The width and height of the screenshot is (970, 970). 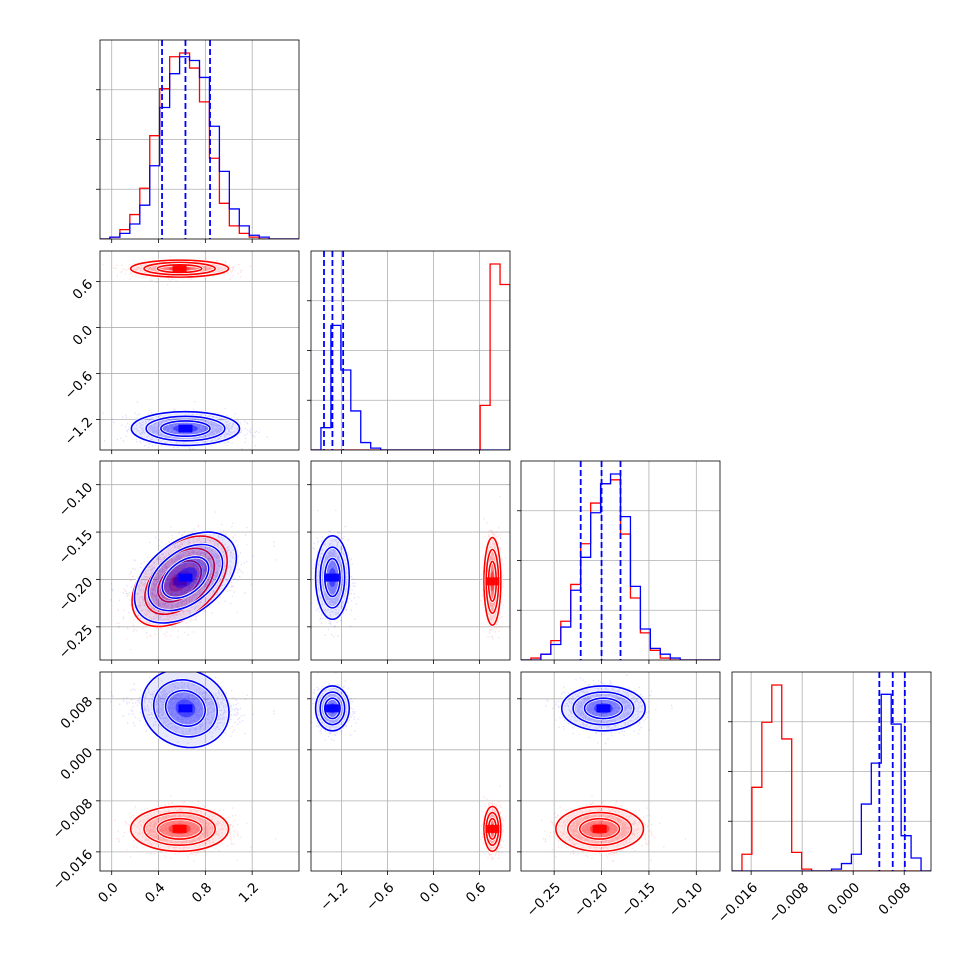 I want to click on y-tick-label: 0.008, so click(x=77, y=713).